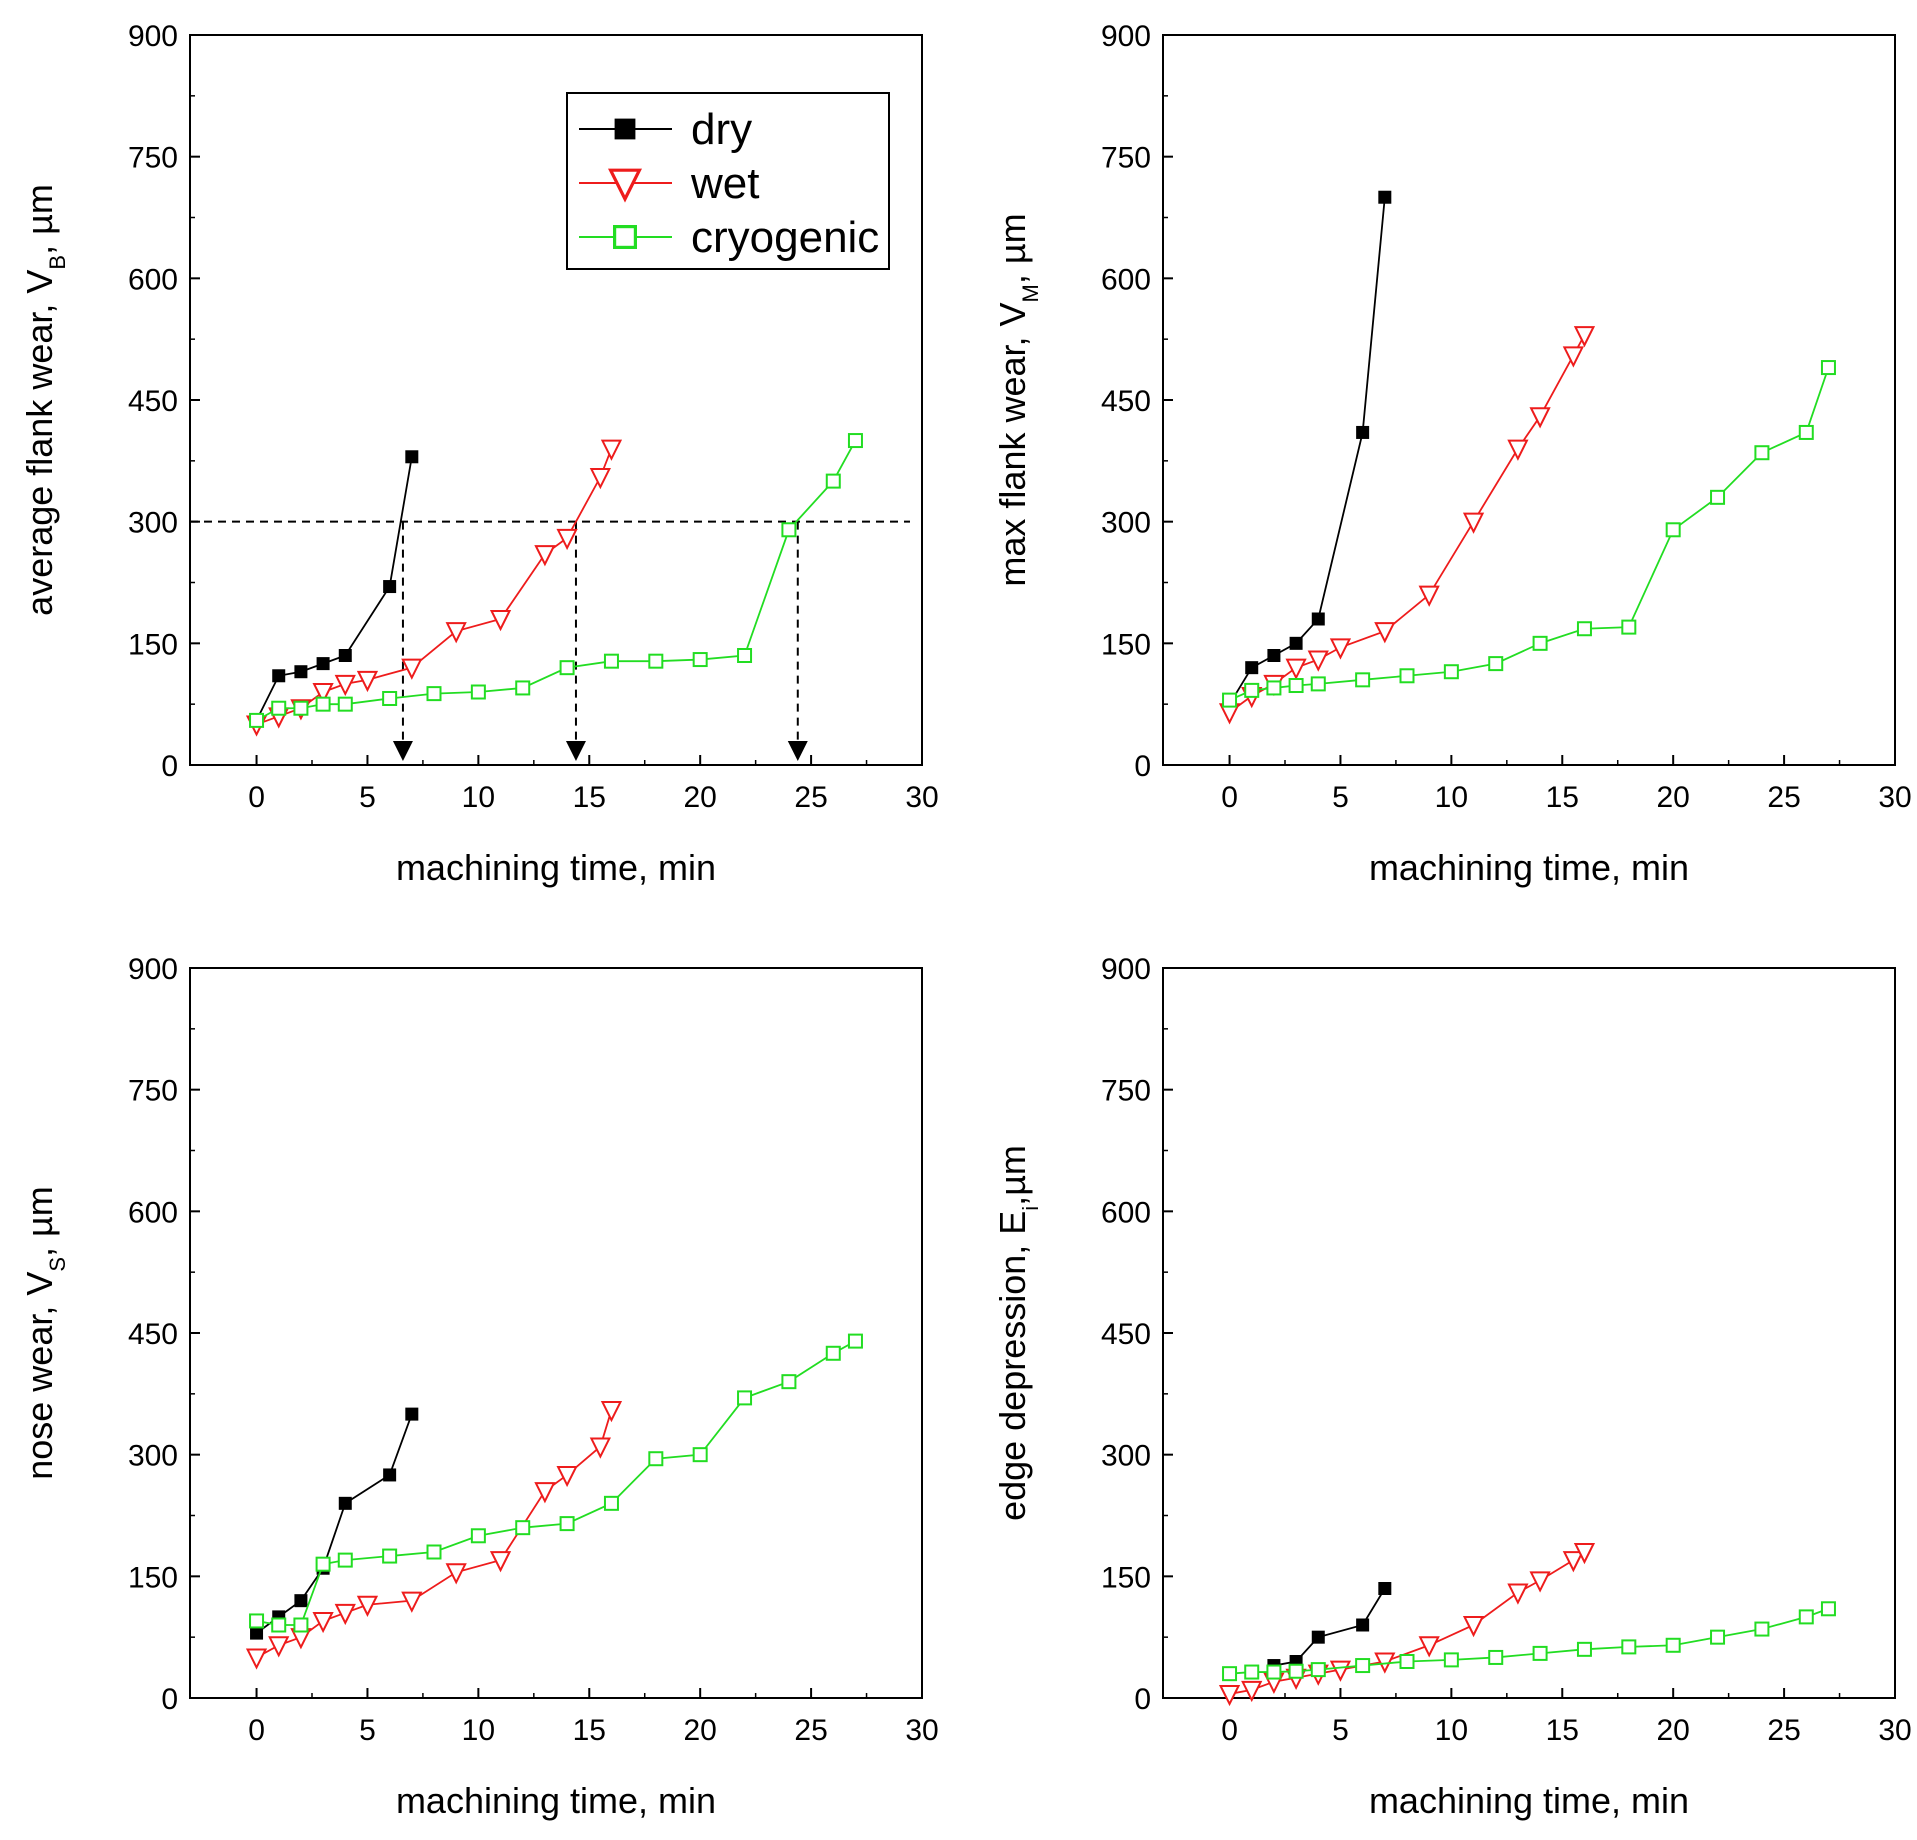 The width and height of the screenshot is (1917, 1840). What do you see at coordinates (785, 237) in the screenshot?
I see `legend-label-cryogenic: cryogenic` at bounding box center [785, 237].